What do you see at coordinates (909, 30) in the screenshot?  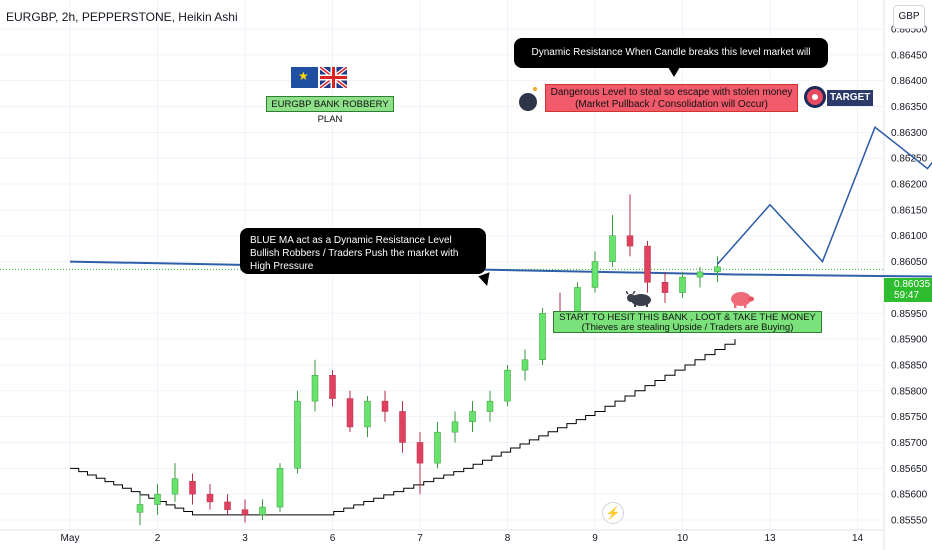 I see `price-tick-label: 0.86500` at bounding box center [909, 30].